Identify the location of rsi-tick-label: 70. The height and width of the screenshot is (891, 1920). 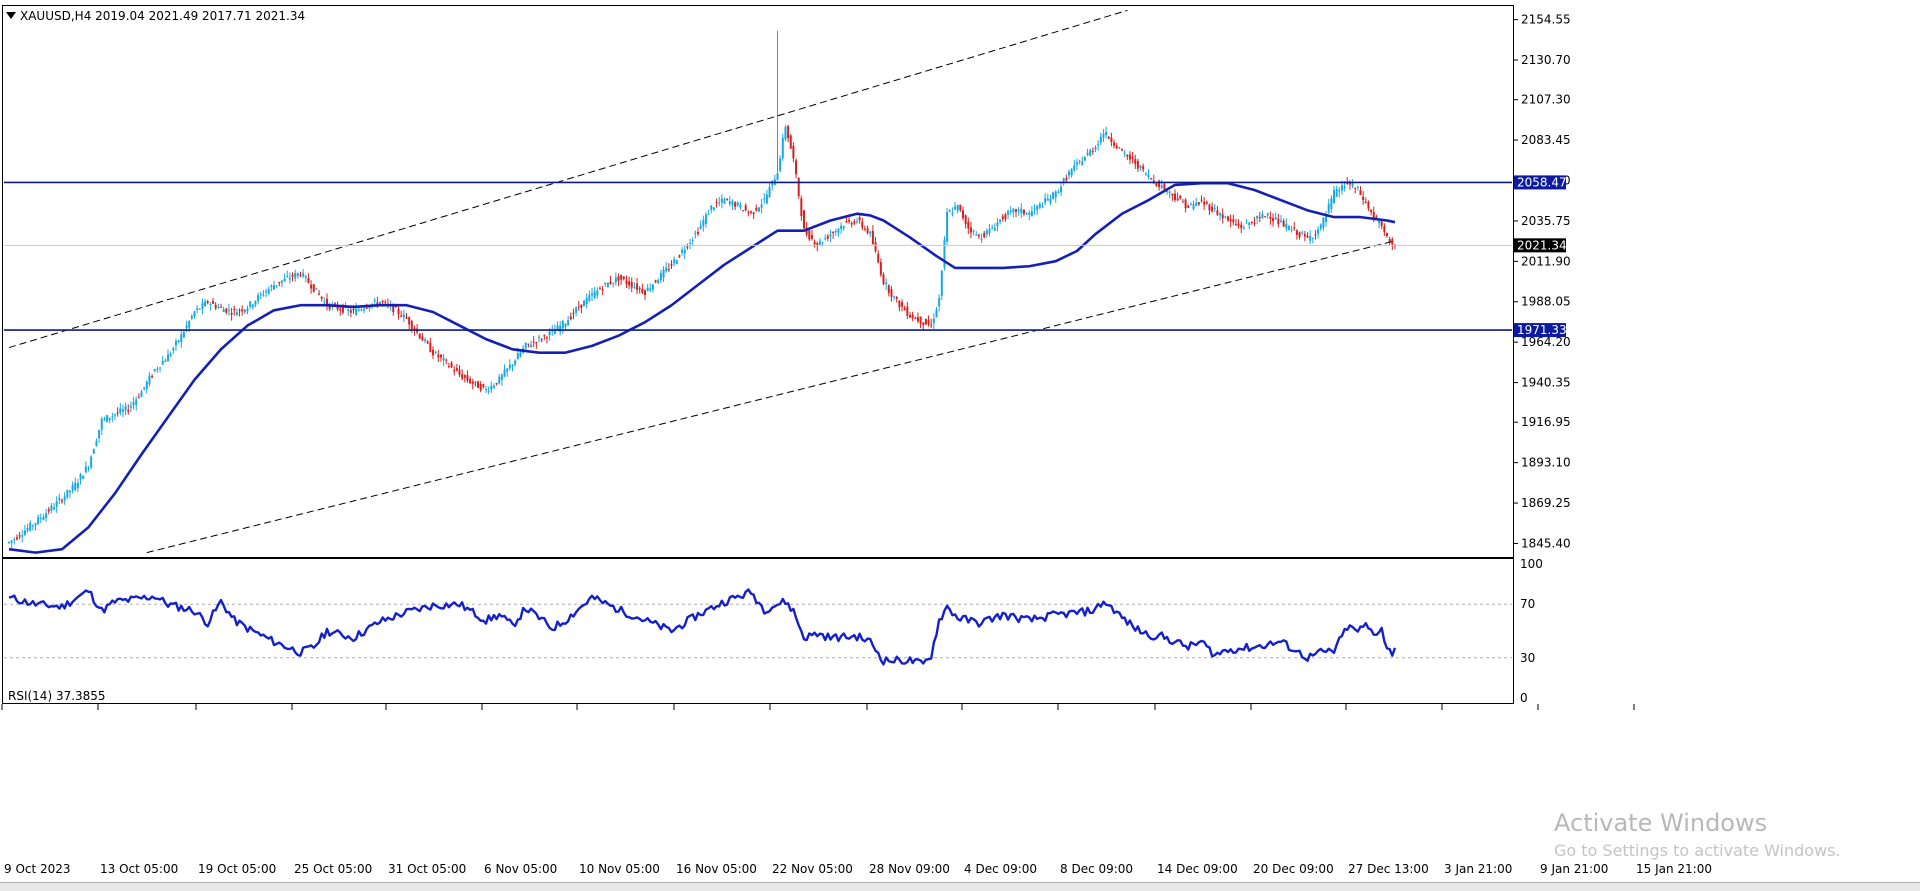
(1527, 604).